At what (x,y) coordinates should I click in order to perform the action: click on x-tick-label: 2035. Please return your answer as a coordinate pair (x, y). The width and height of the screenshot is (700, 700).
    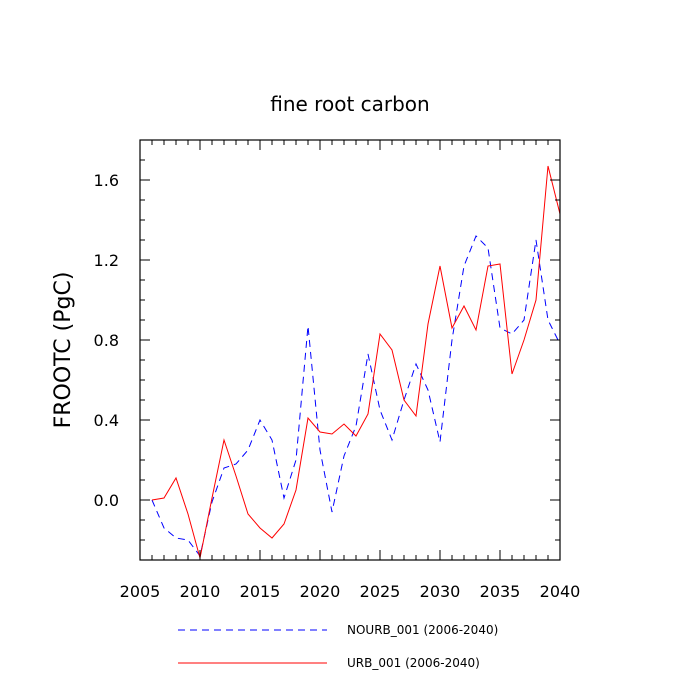
    Looking at the image, I should click on (500, 591).